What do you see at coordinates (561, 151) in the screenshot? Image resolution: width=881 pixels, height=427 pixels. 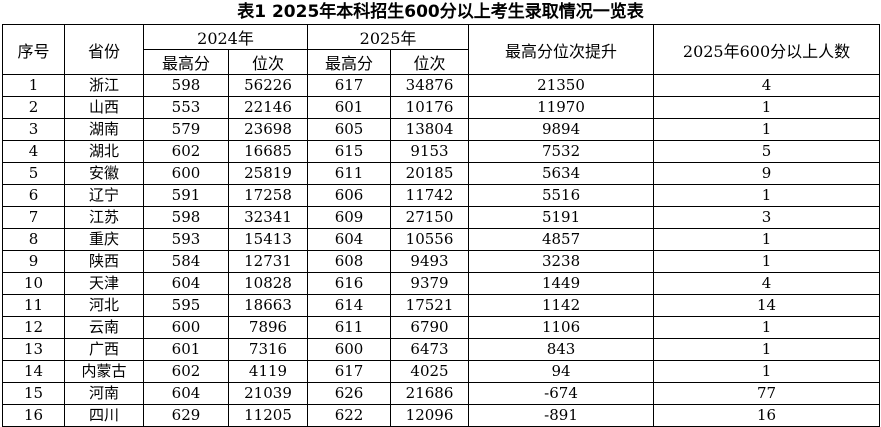 I see `cell-rank-gain: 7532` at bounding box center [561, 151].